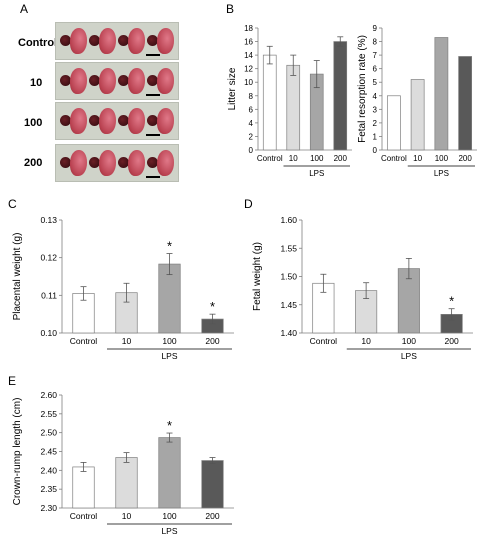 This screenshot has width=483, height=550. What do you see at coordinates (288, 248) in the screenshot?
I see `y-tick-label: 1.55` at bounding box center [288, 248].